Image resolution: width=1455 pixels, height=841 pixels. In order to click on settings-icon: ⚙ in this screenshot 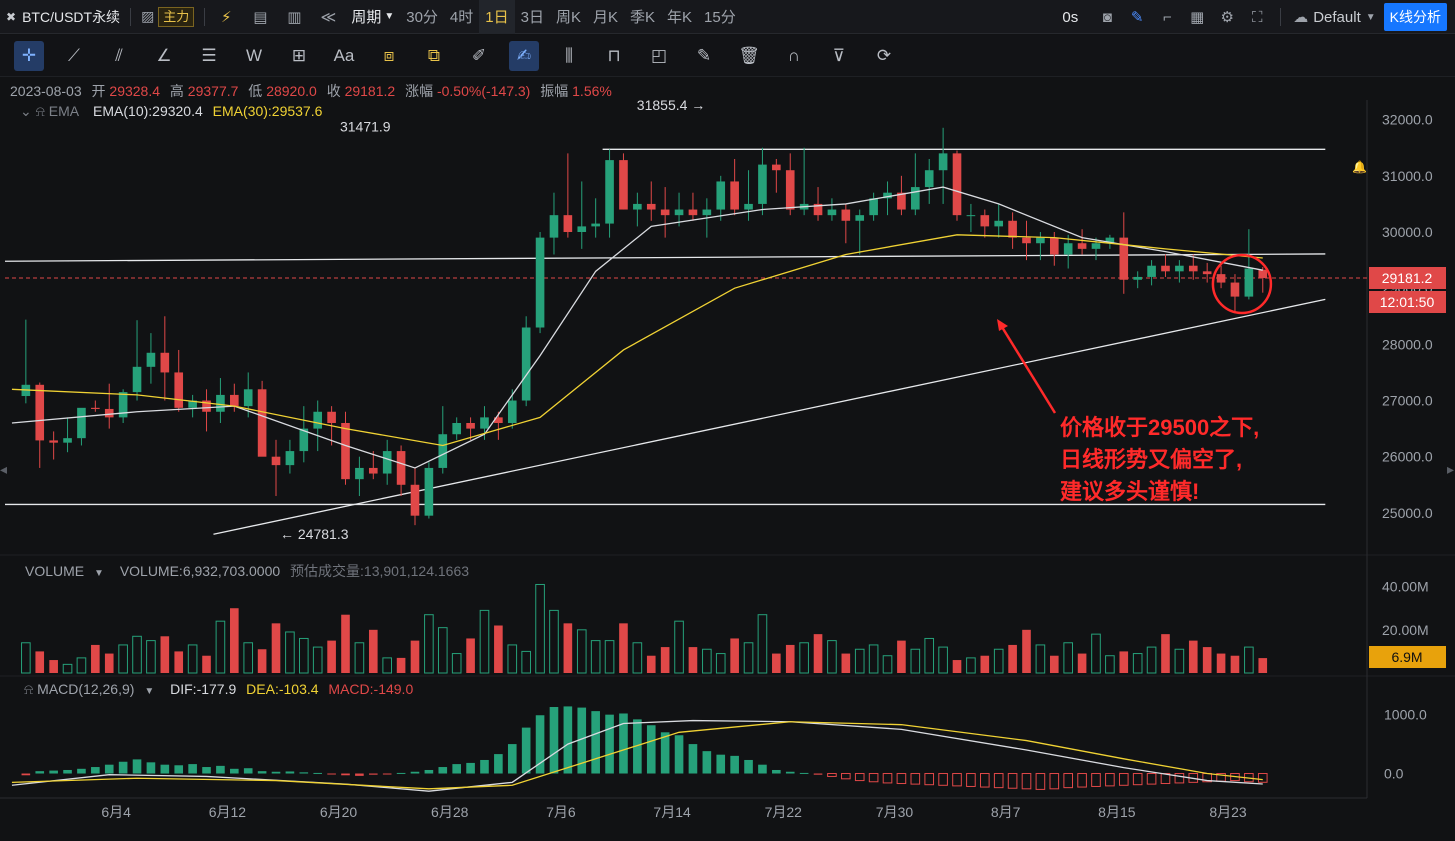, I will do `click(1227, 17)`.